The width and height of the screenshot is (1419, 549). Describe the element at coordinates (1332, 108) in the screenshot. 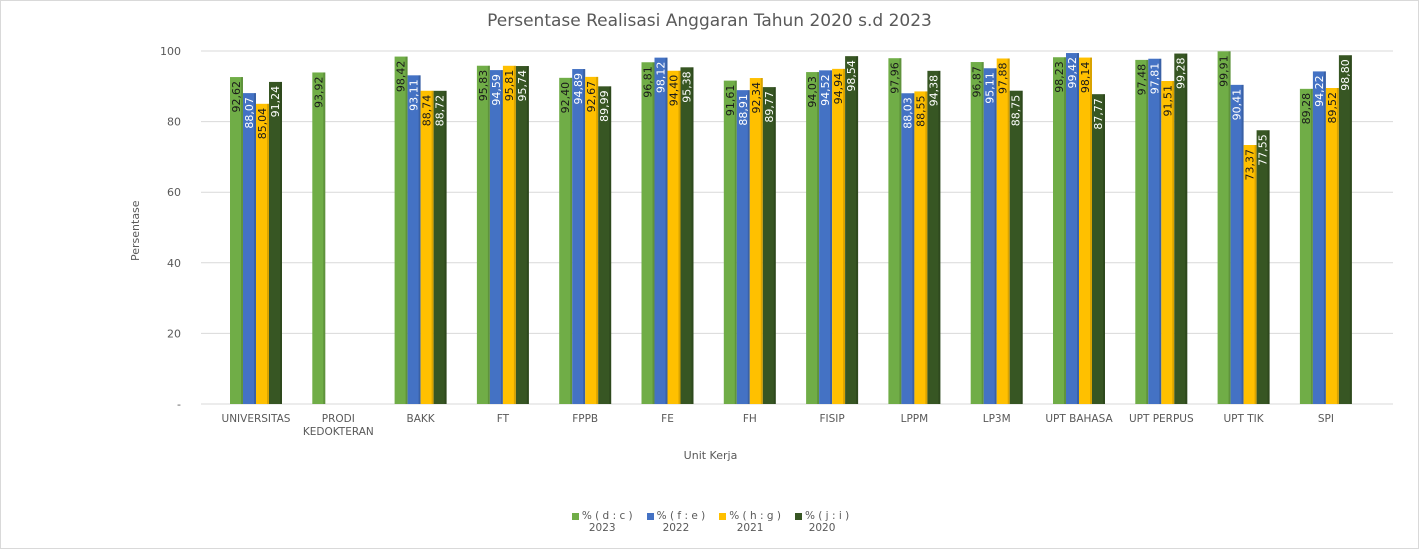

I see `data-label: 89,52` at that location.